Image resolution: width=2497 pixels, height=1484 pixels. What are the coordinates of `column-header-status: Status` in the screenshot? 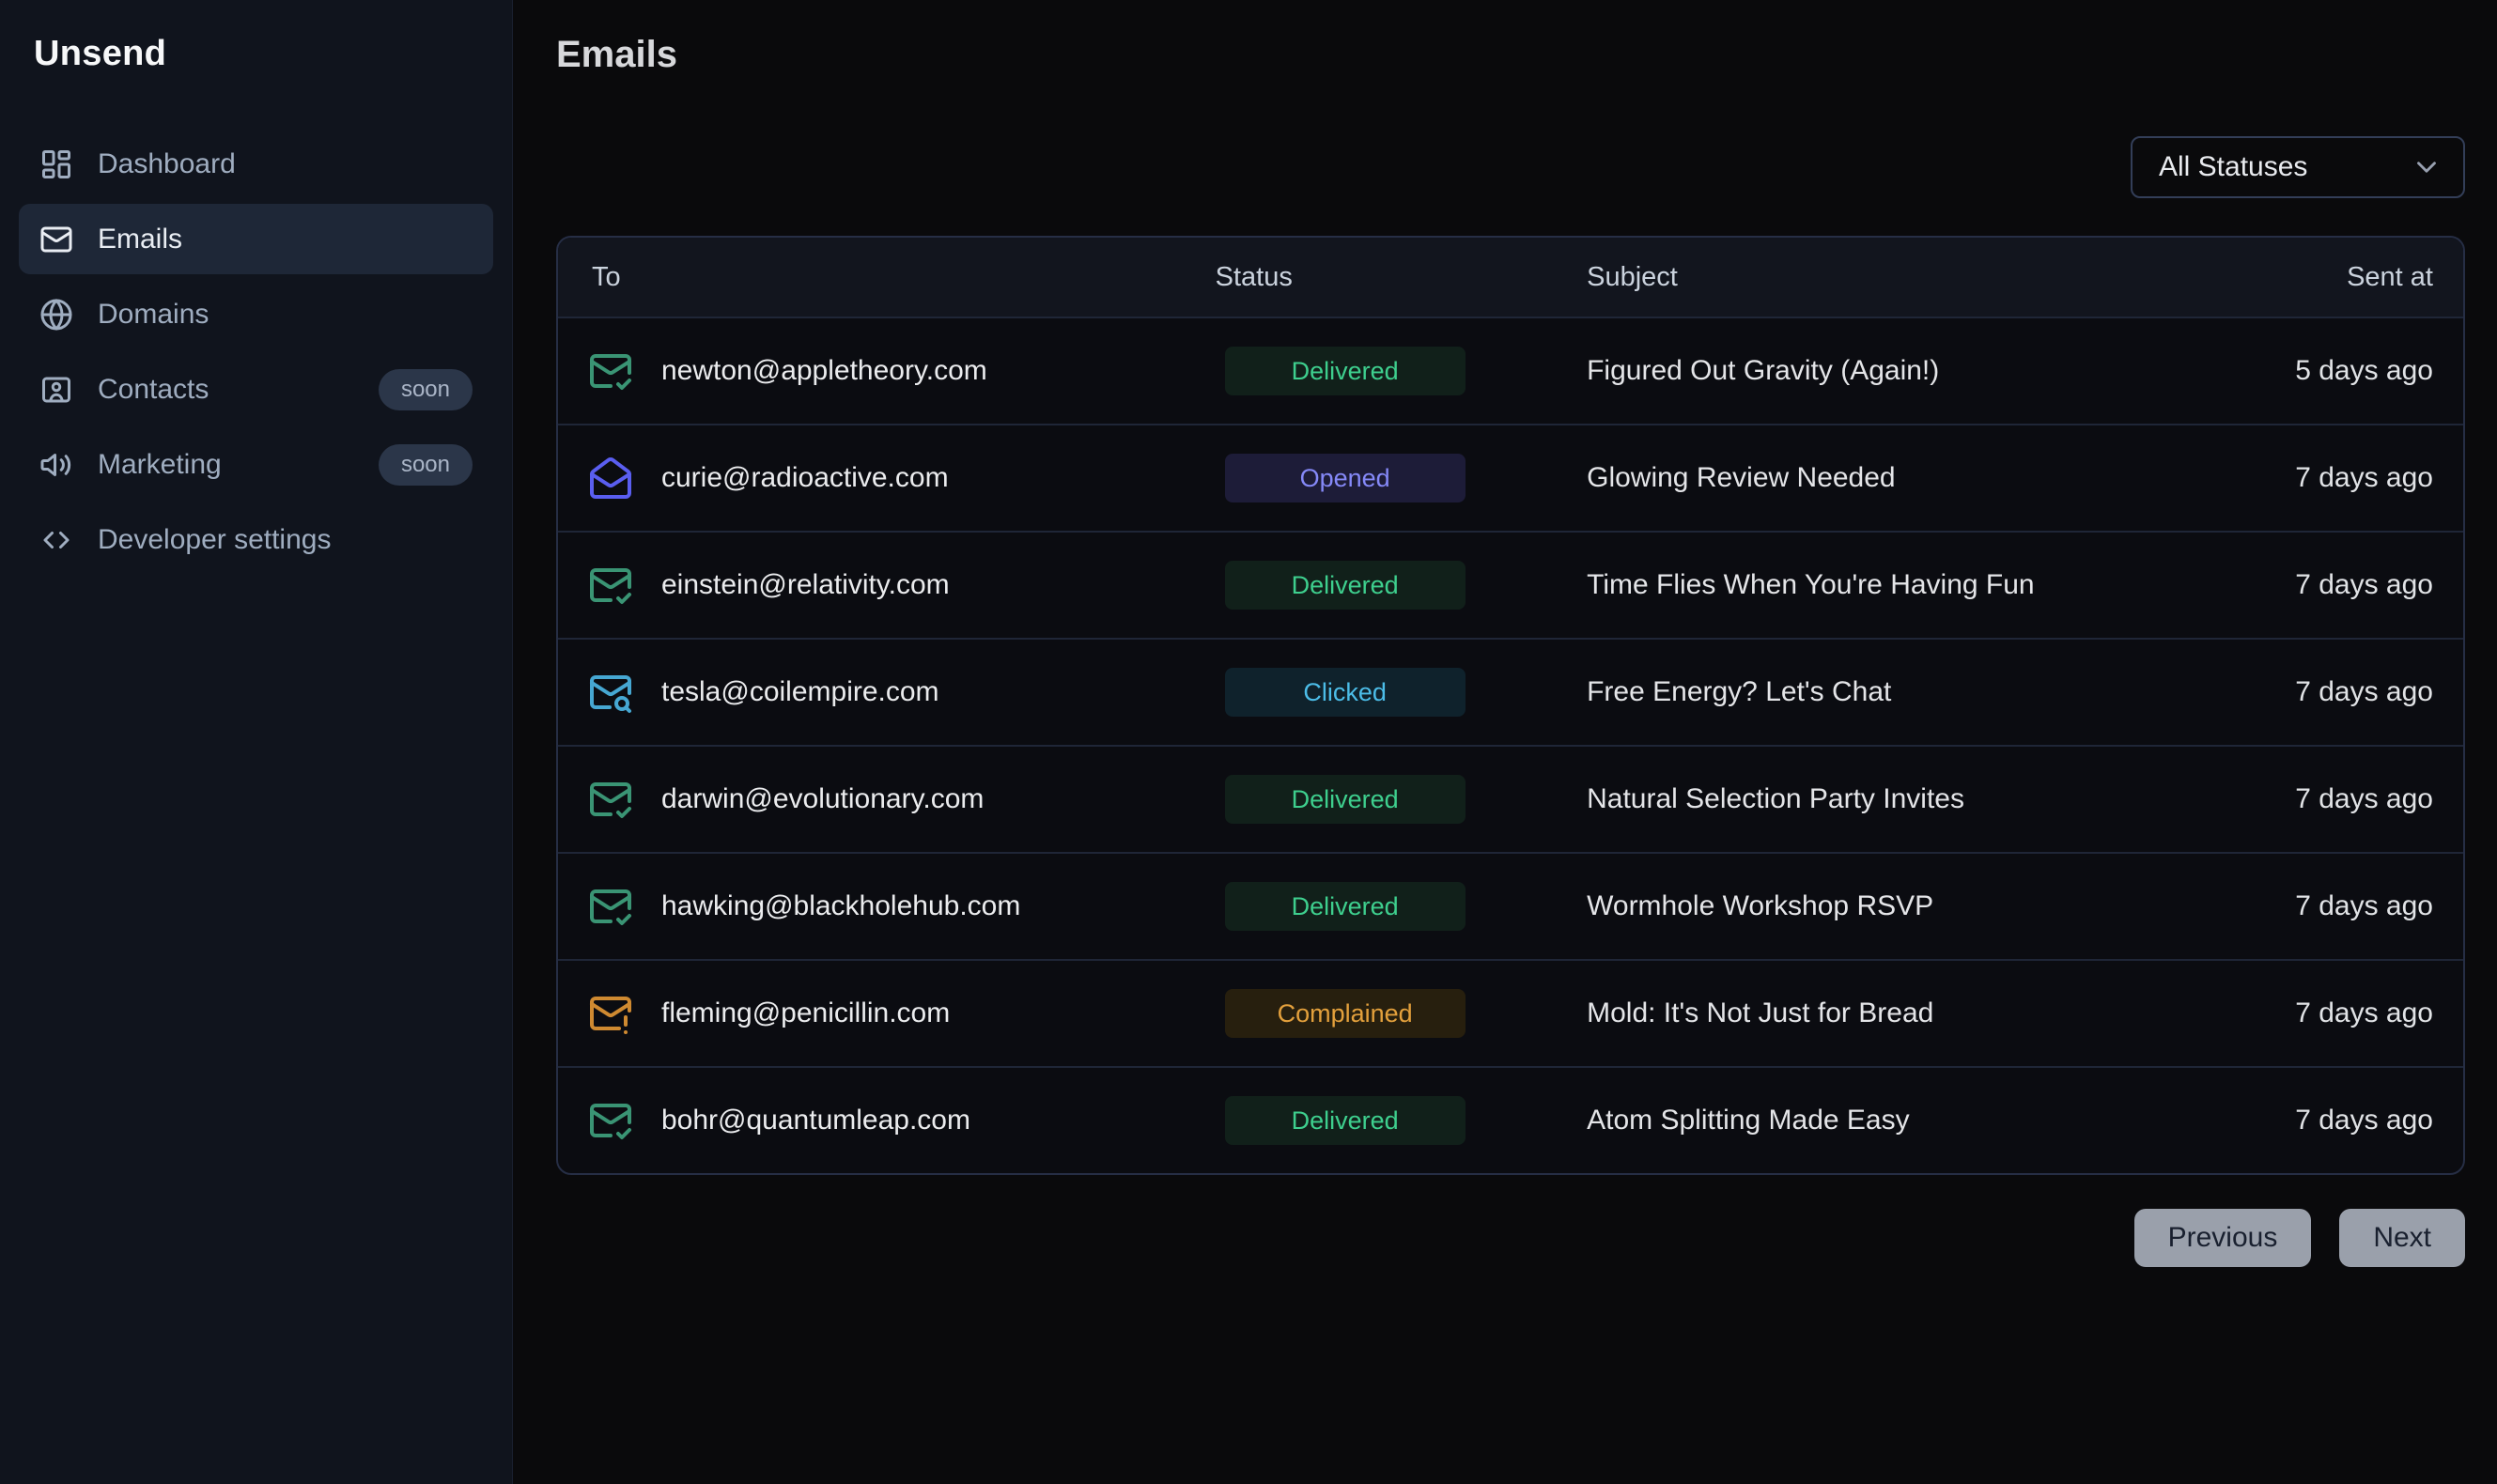 It's located at (1254, 276).